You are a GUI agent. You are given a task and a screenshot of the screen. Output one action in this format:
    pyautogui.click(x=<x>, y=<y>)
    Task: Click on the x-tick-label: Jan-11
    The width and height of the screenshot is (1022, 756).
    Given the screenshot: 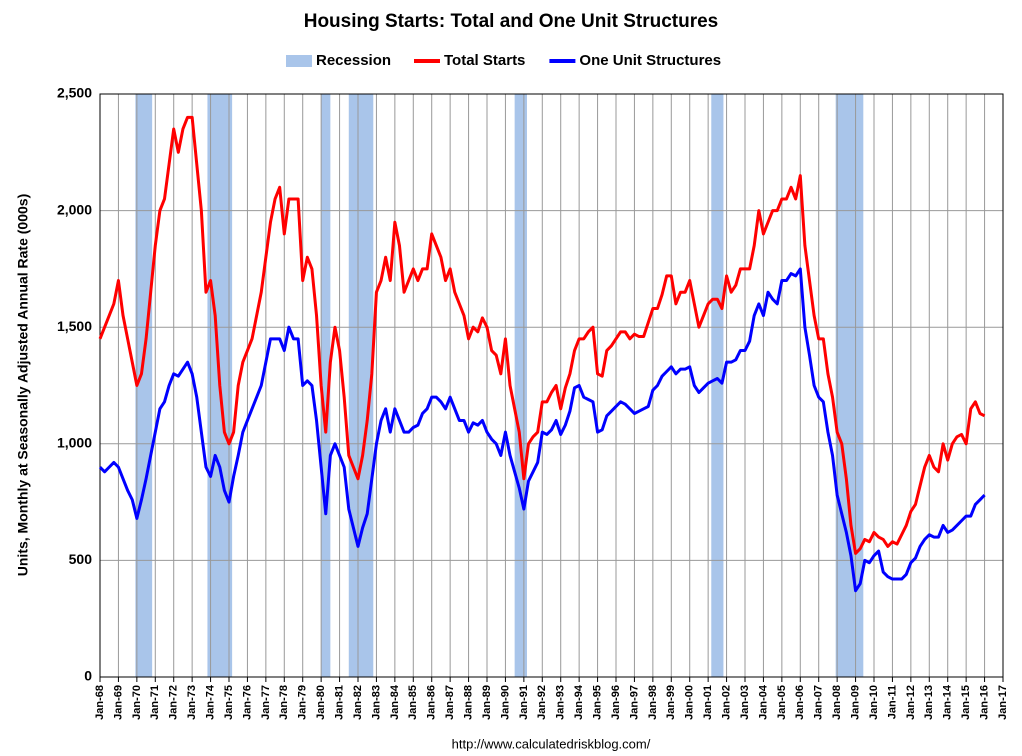 What is the action you would take?
    pyautogui.click(x=892, y=702)
    